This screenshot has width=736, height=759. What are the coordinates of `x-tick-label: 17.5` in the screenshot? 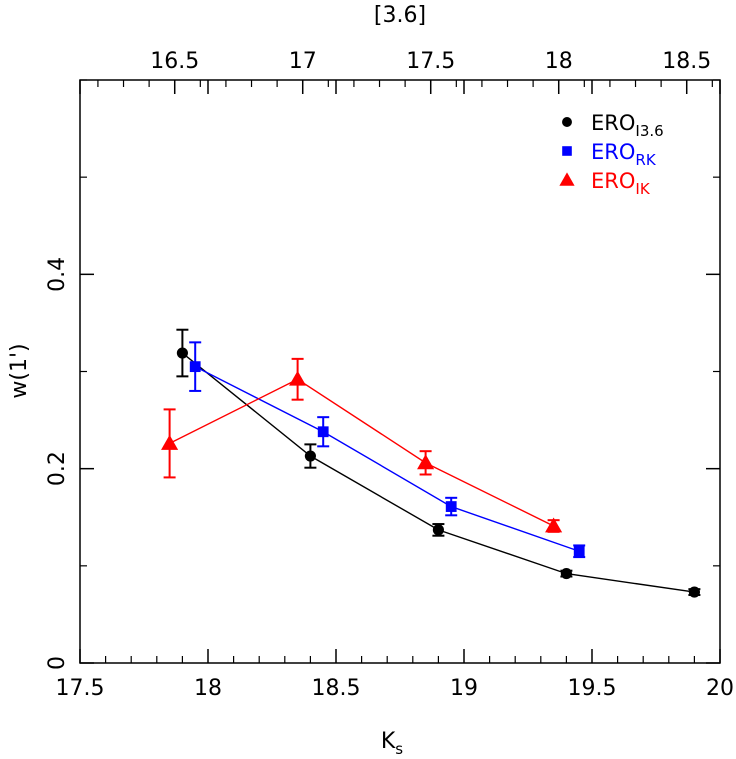 It's located at (80, 688).